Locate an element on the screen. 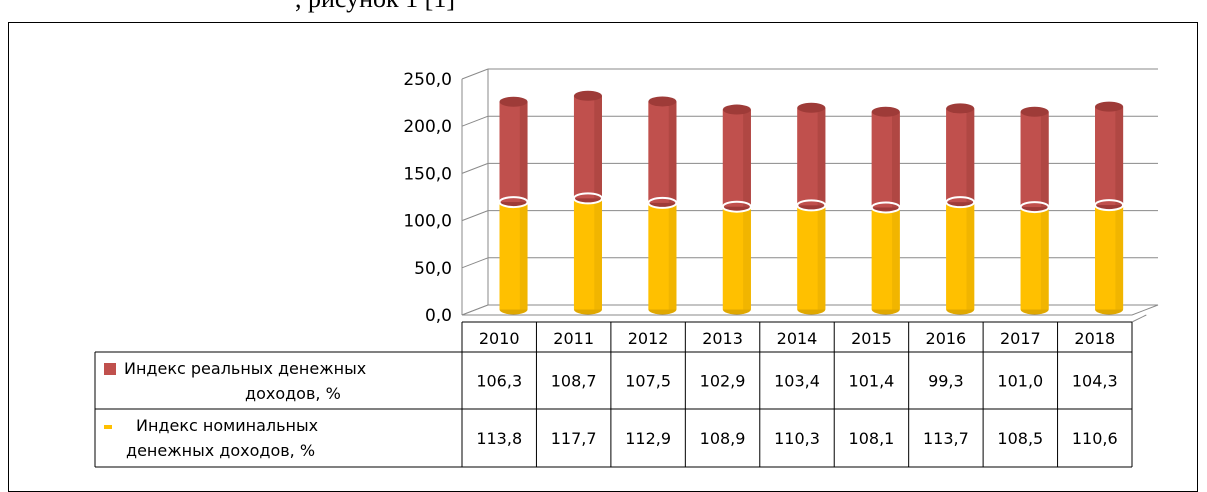  data-label: 112,9 is located at coordinates (648, 438).